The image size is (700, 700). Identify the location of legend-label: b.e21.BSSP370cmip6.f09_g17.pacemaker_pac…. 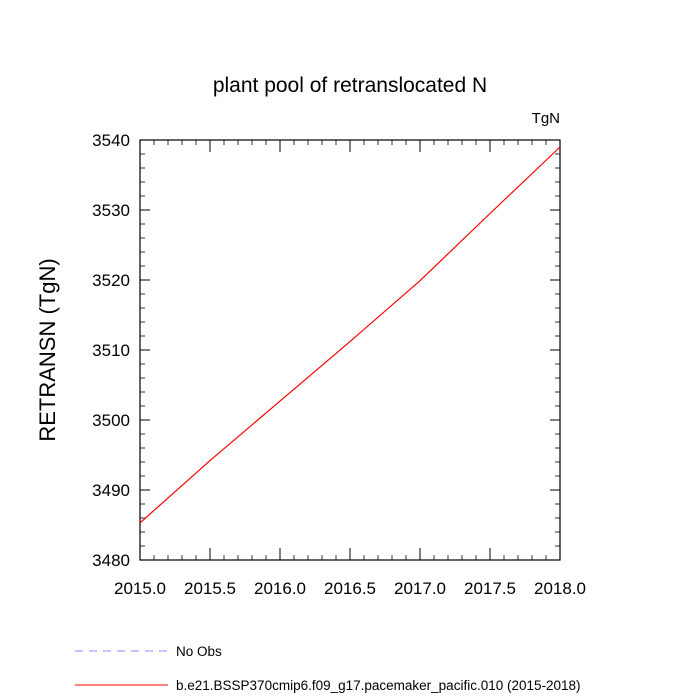
(378, 685).